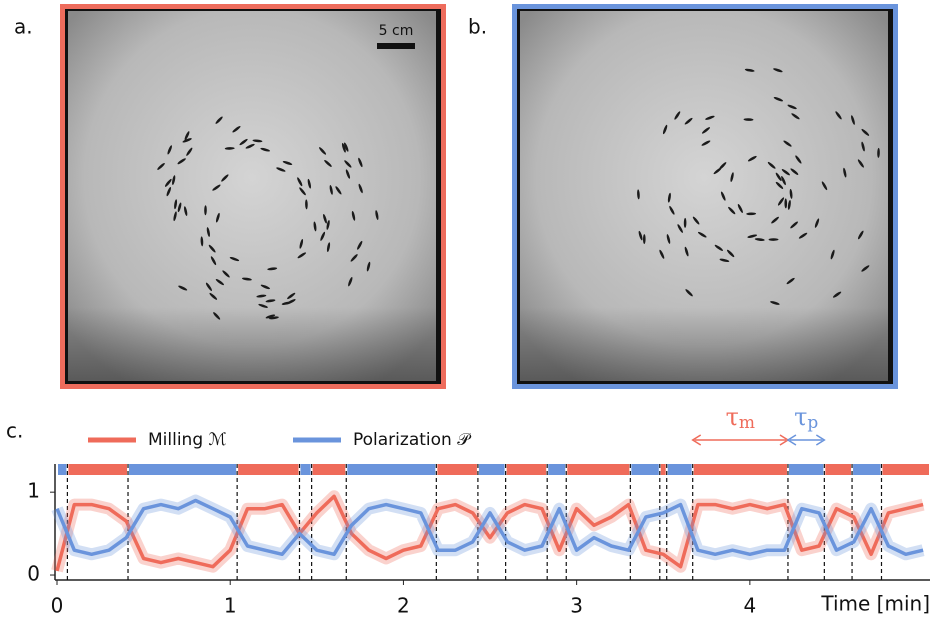 This screenshot has width=934, height=623. I want to click on x-tick-label: 1, so click(230, 606).